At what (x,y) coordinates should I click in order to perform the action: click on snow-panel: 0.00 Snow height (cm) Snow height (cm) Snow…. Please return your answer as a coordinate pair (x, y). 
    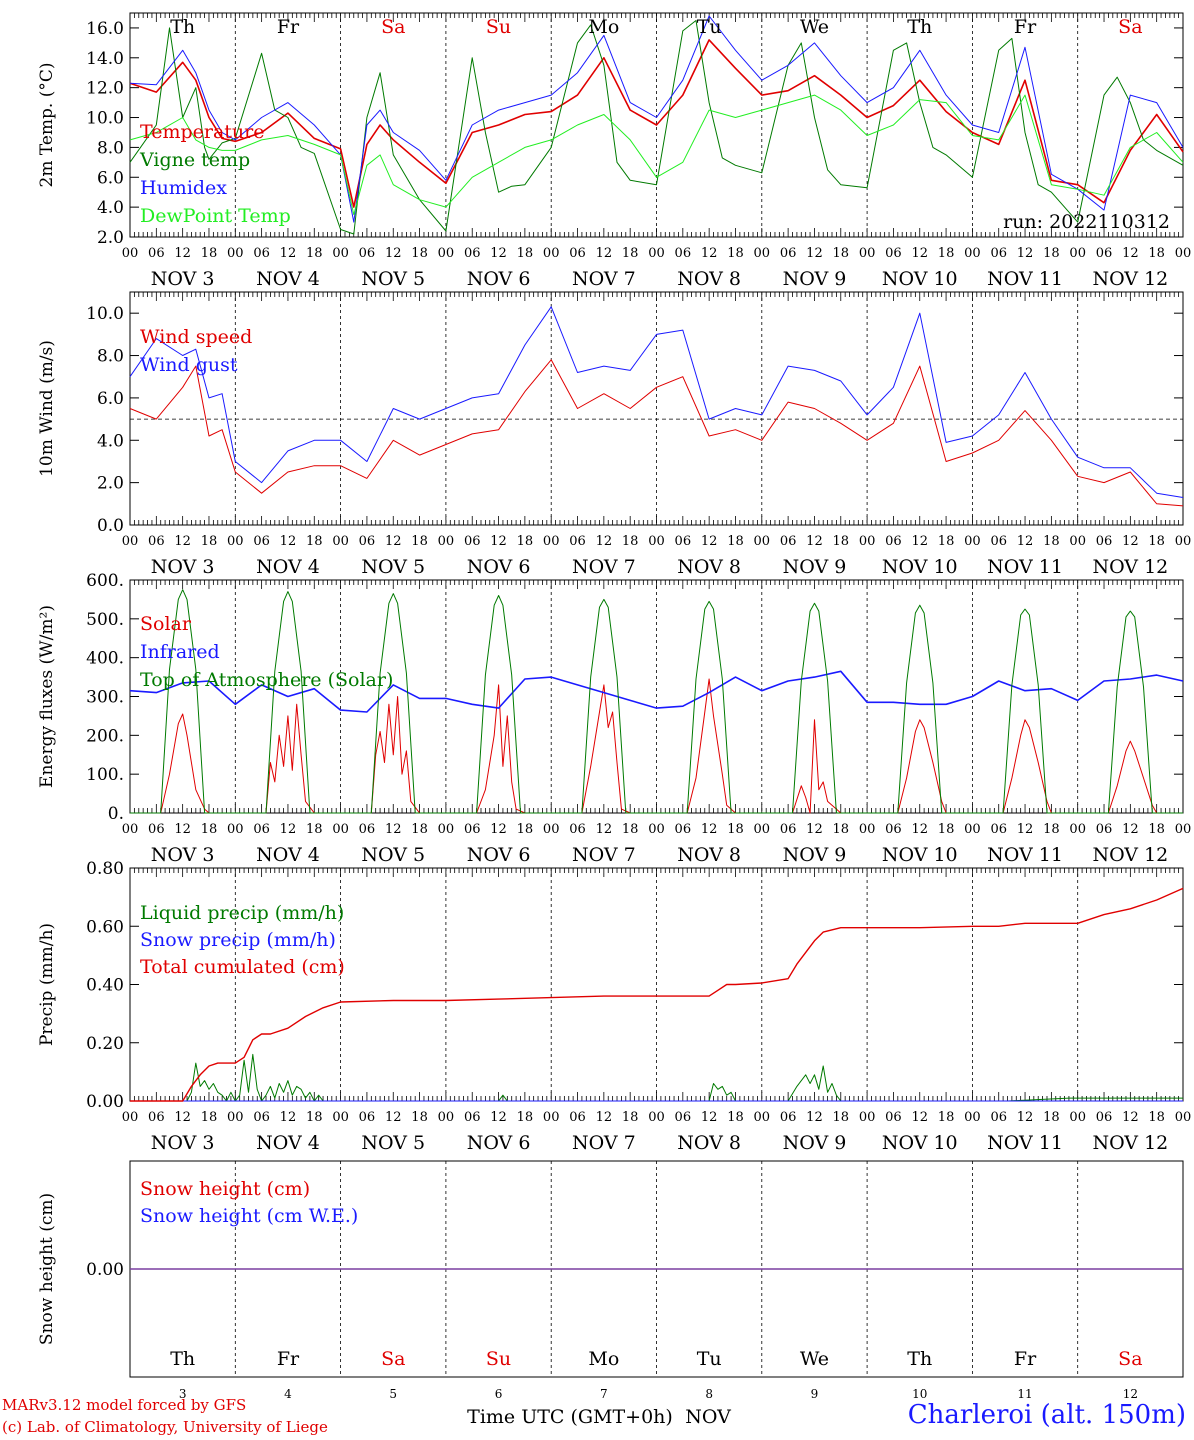
    Looking at the image, I should click on (610, 1269).